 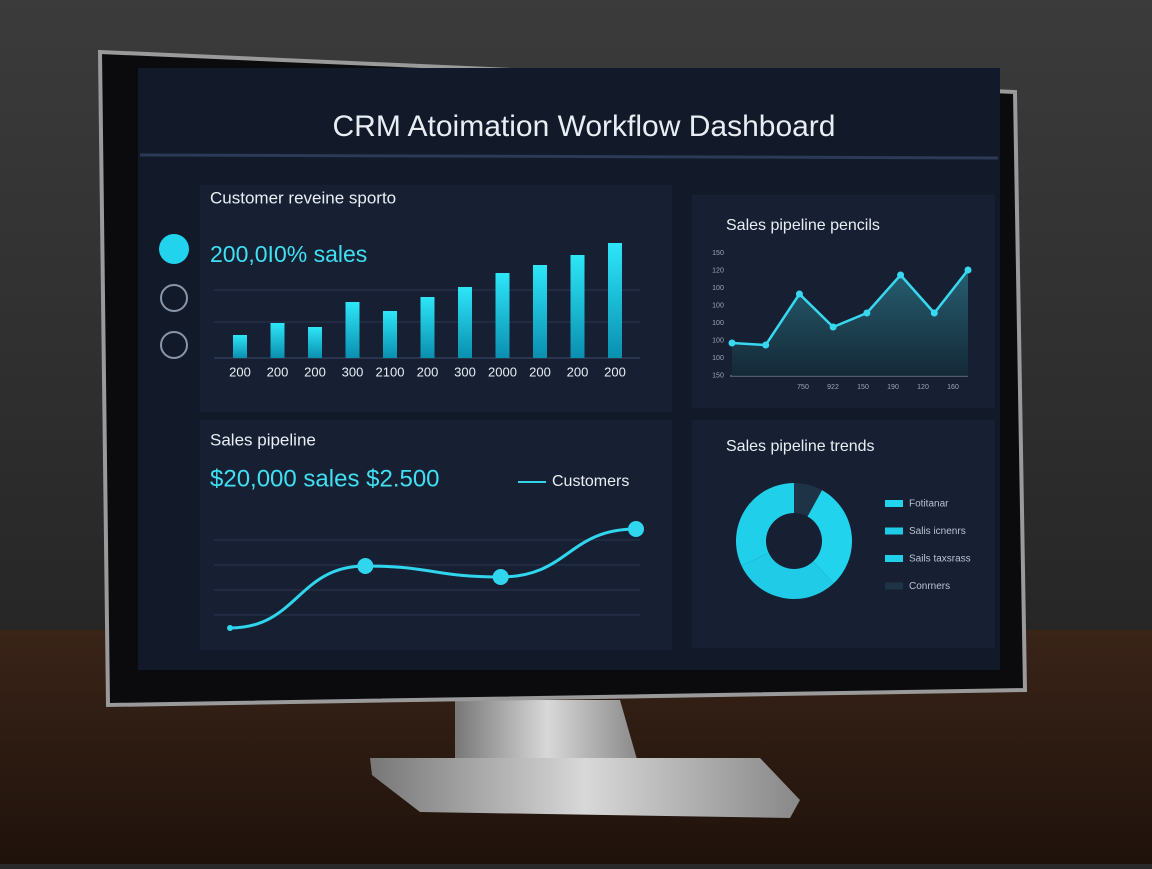 I want to click on panel-title: Sales pipeline, so click(x=263, y=439).